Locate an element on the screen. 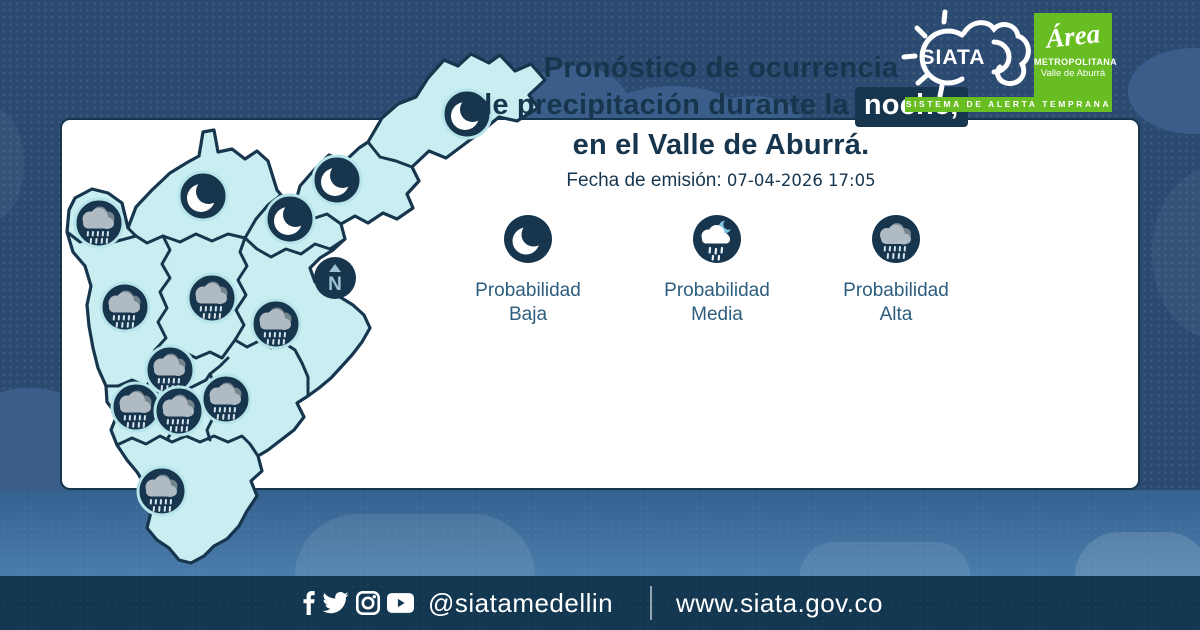 The height and width of the screenshot is (630, 1200). emission-datetime: 07-04-2026 17:05 is located at coordinates (801, 180).